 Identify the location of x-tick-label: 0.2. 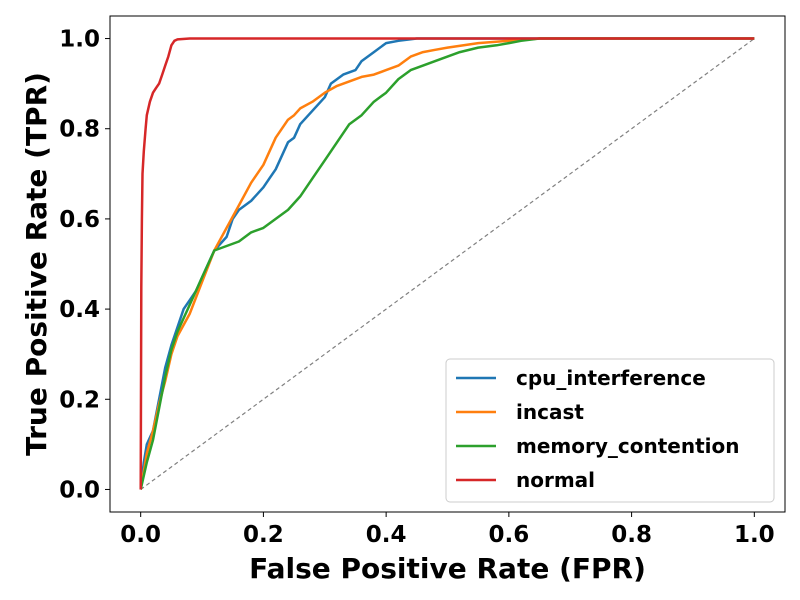
(263, 535).